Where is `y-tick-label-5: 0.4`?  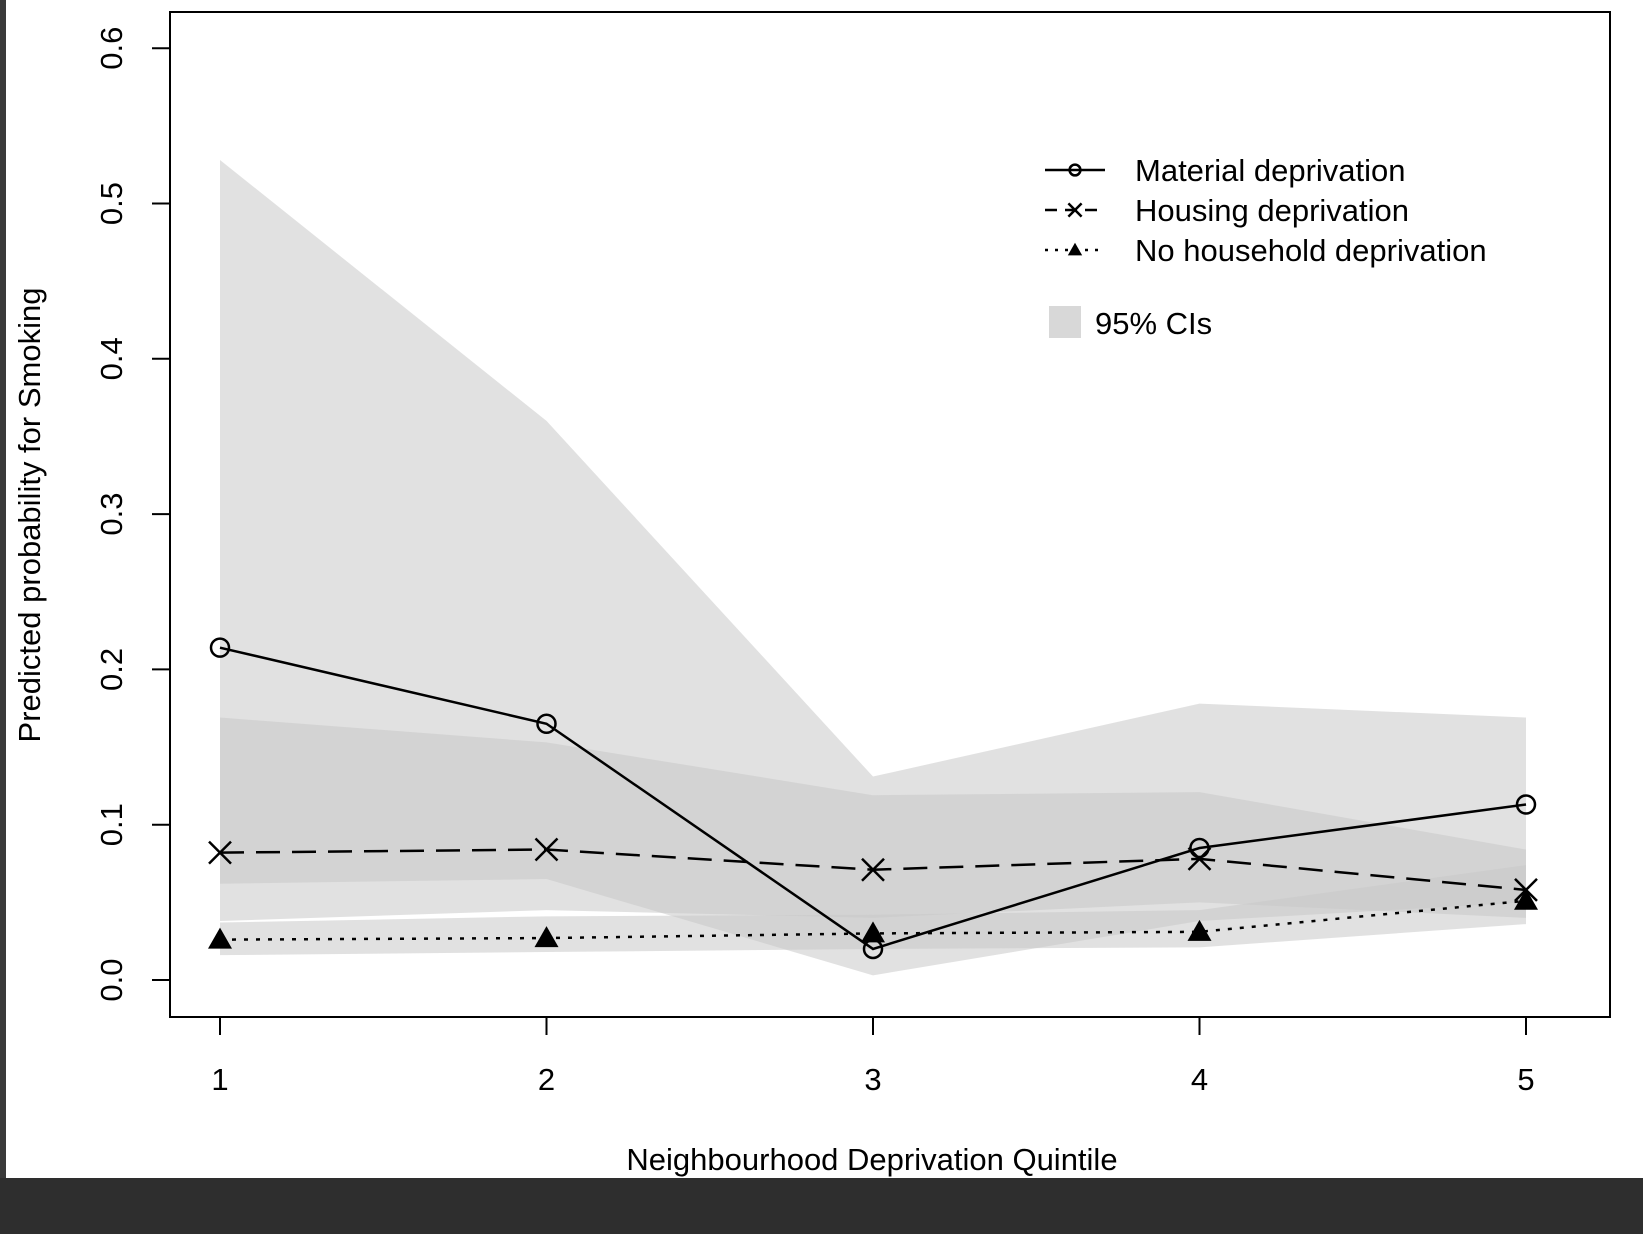 y-tick-label-5: 0.4 is located at coordinates (111, 358).